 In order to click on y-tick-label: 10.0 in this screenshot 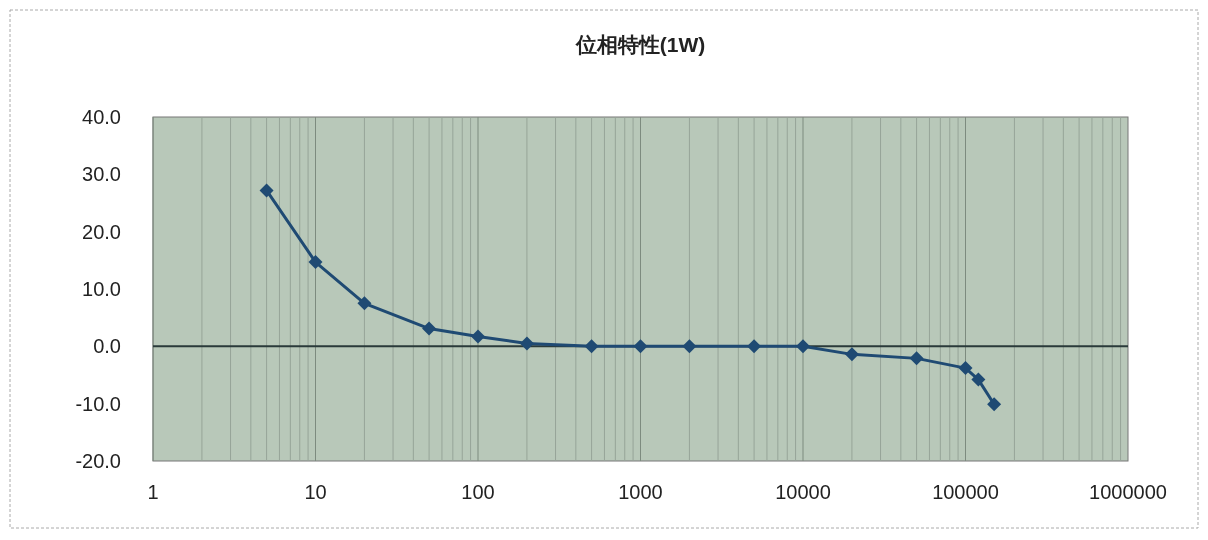, I will do `click(101, 289)`.